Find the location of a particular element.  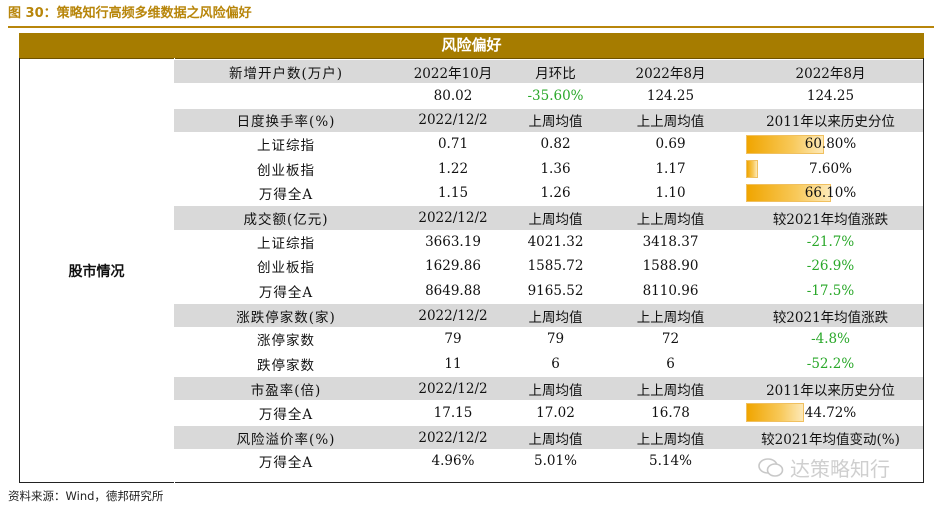

percentile-value: 7.60% is located at coordinates (830, 168).